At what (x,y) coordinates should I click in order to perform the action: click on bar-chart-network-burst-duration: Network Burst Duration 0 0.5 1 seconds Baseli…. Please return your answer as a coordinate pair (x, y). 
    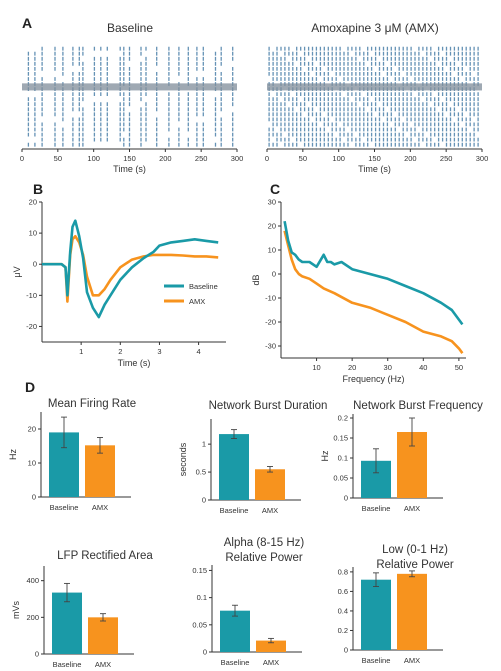
    Looking at the image, I should click on (252, 457).